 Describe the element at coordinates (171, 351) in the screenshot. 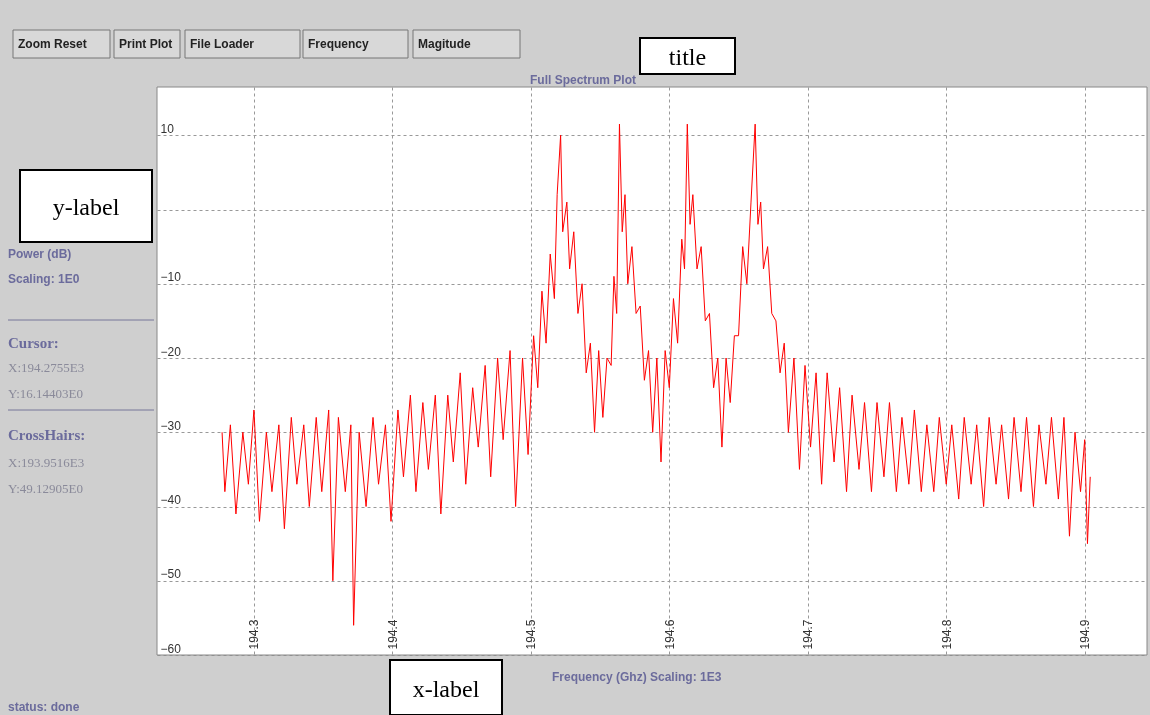

I see `y-tick-label: −20` at that location.